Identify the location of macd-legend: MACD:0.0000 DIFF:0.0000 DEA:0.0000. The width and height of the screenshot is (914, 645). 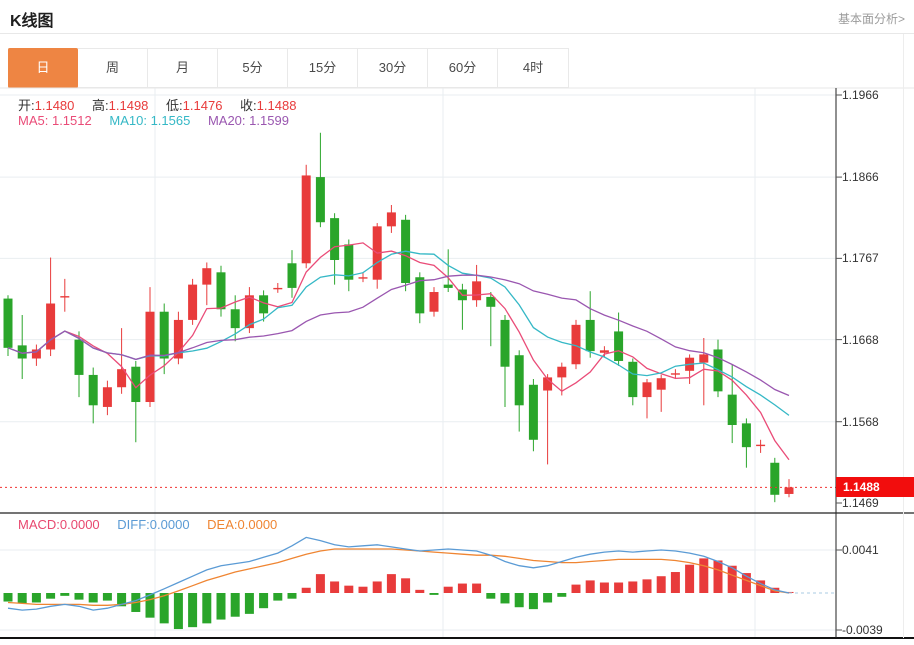
(154, 524).